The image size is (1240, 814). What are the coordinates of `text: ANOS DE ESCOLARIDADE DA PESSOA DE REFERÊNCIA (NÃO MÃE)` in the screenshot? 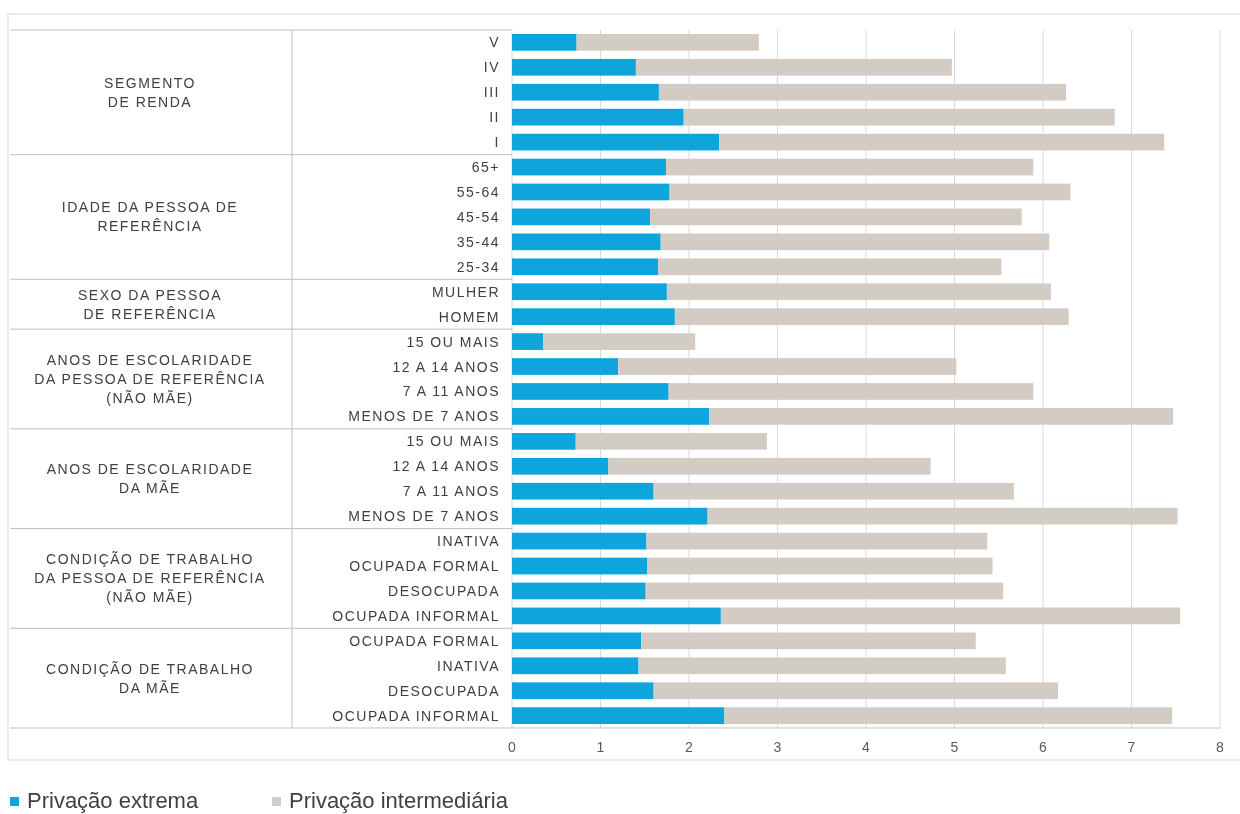 It's located at (150, 379).